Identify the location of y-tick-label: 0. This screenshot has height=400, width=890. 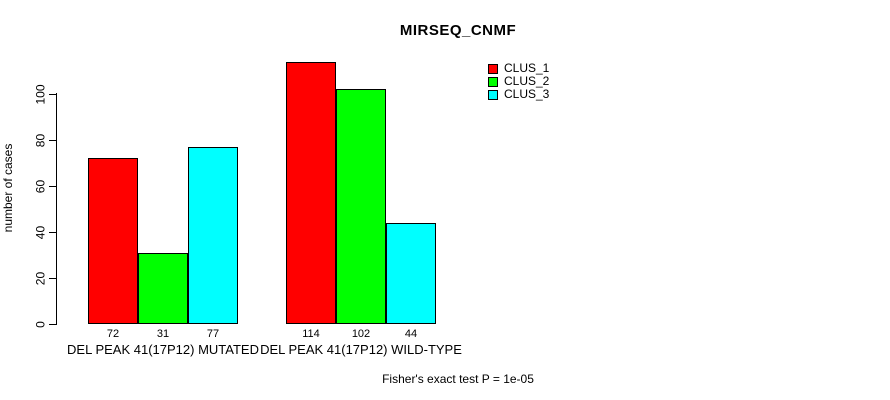
(40, 324).